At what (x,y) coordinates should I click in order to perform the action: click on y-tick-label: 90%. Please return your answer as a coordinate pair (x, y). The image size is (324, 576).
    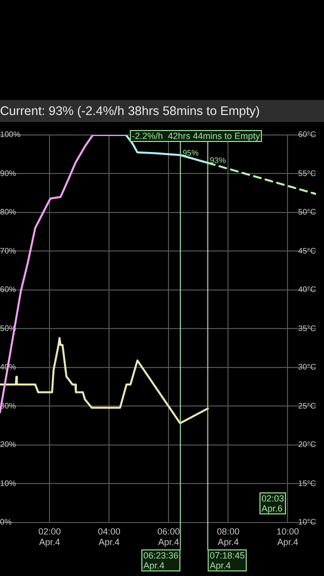
    Looking at the image, I should click on (8, 173).